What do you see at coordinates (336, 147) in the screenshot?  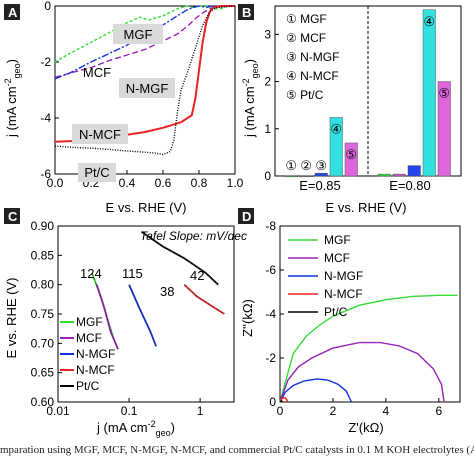 I see `panel-b-bar-e-0-85-n-mcf` at bounding box center [336, 147].